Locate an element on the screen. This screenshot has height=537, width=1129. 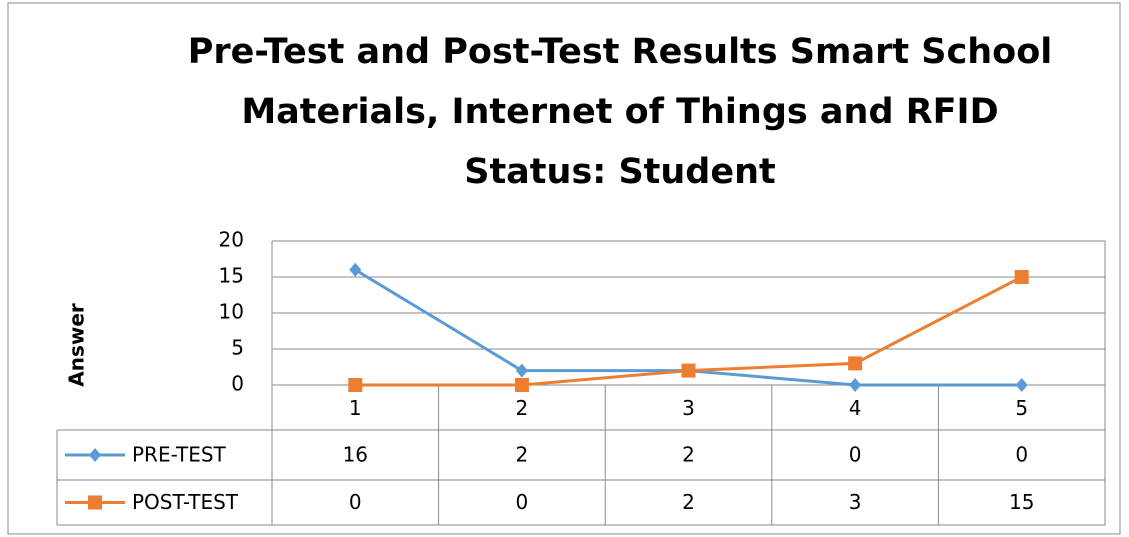
y-tick-label: 15 is located at coordinates (231, 276).